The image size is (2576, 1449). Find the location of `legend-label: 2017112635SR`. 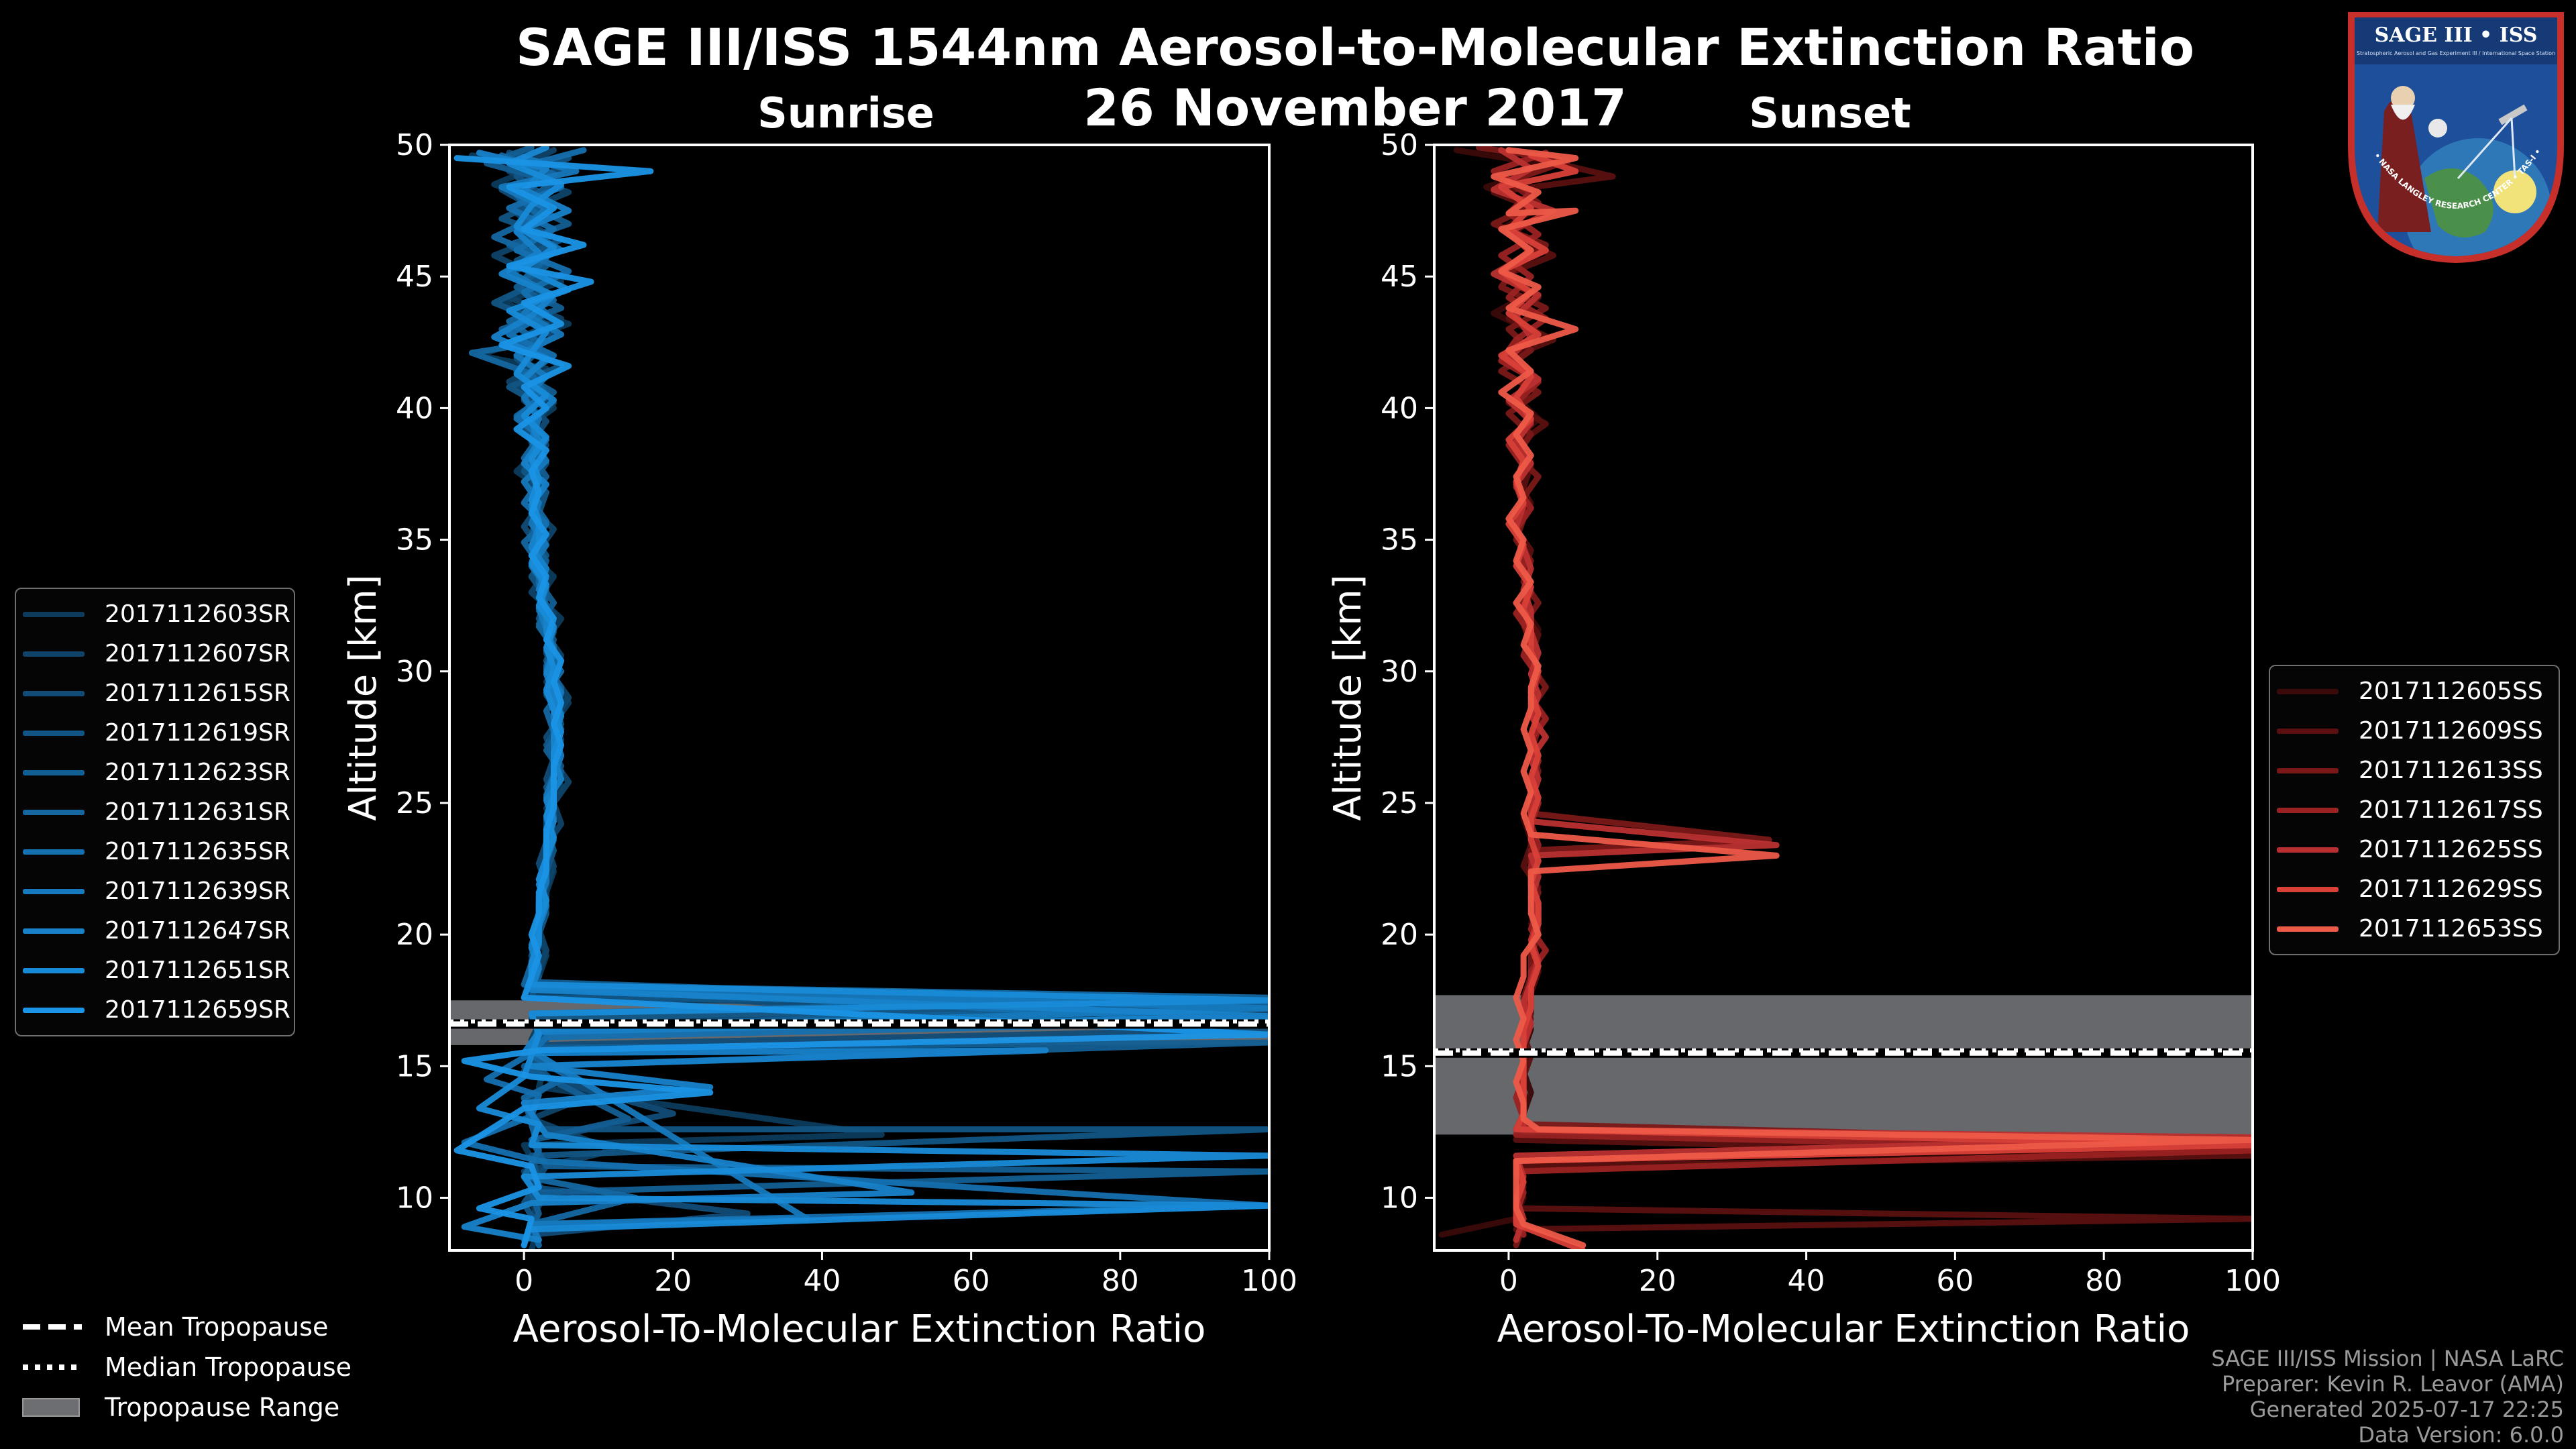

legend-label: 2017112635SR is located at coordinates (197, 851).